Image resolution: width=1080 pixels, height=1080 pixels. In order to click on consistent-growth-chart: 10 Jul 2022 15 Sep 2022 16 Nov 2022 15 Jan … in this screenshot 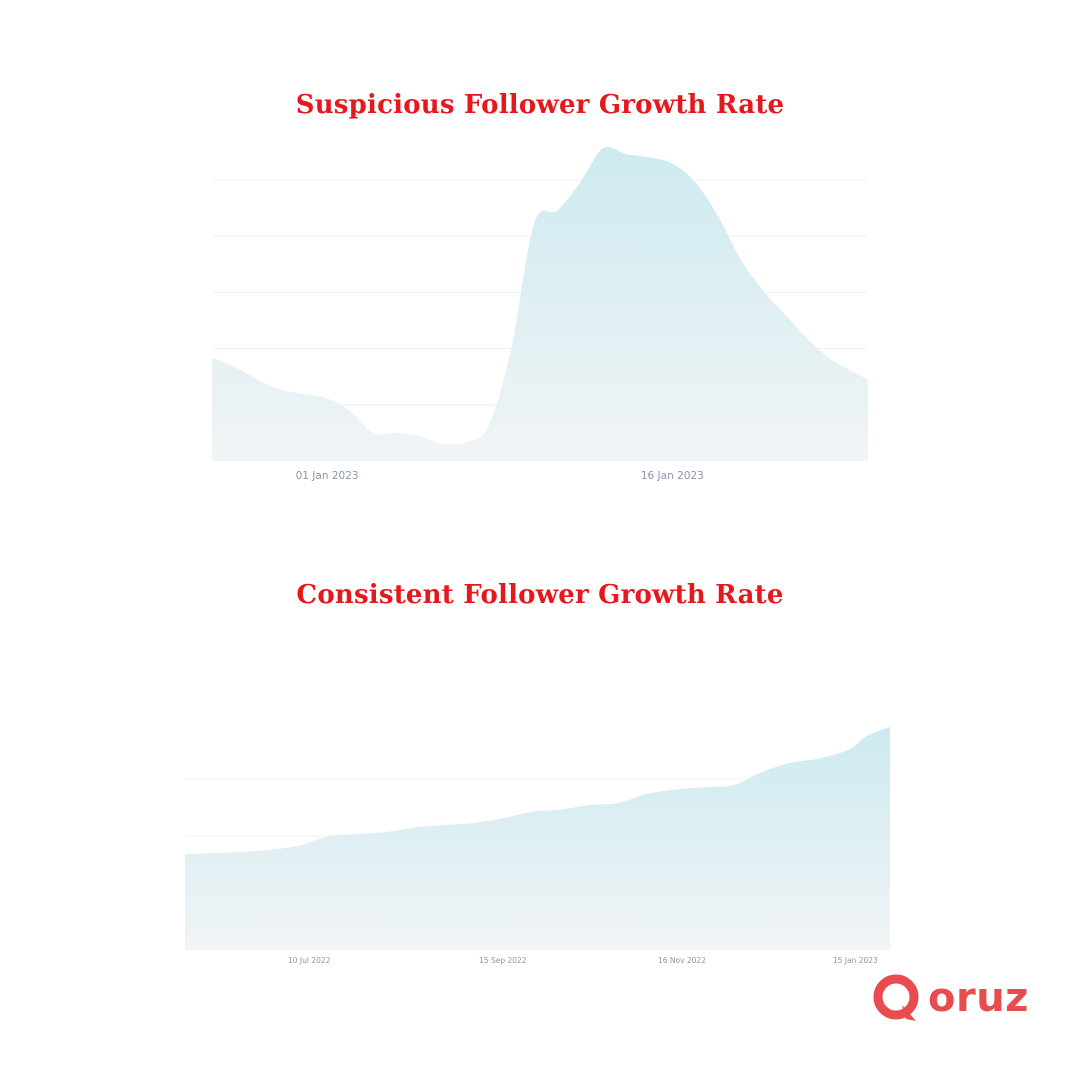, I will do `click(537, 846)`.